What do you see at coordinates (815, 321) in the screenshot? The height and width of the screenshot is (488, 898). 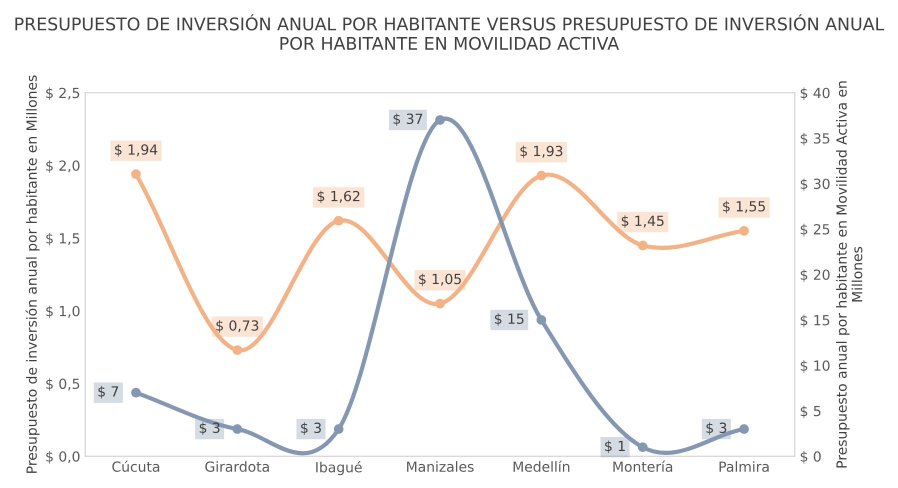 I see `y2-tick-label: $ 15` at bounding box center [815, 321].